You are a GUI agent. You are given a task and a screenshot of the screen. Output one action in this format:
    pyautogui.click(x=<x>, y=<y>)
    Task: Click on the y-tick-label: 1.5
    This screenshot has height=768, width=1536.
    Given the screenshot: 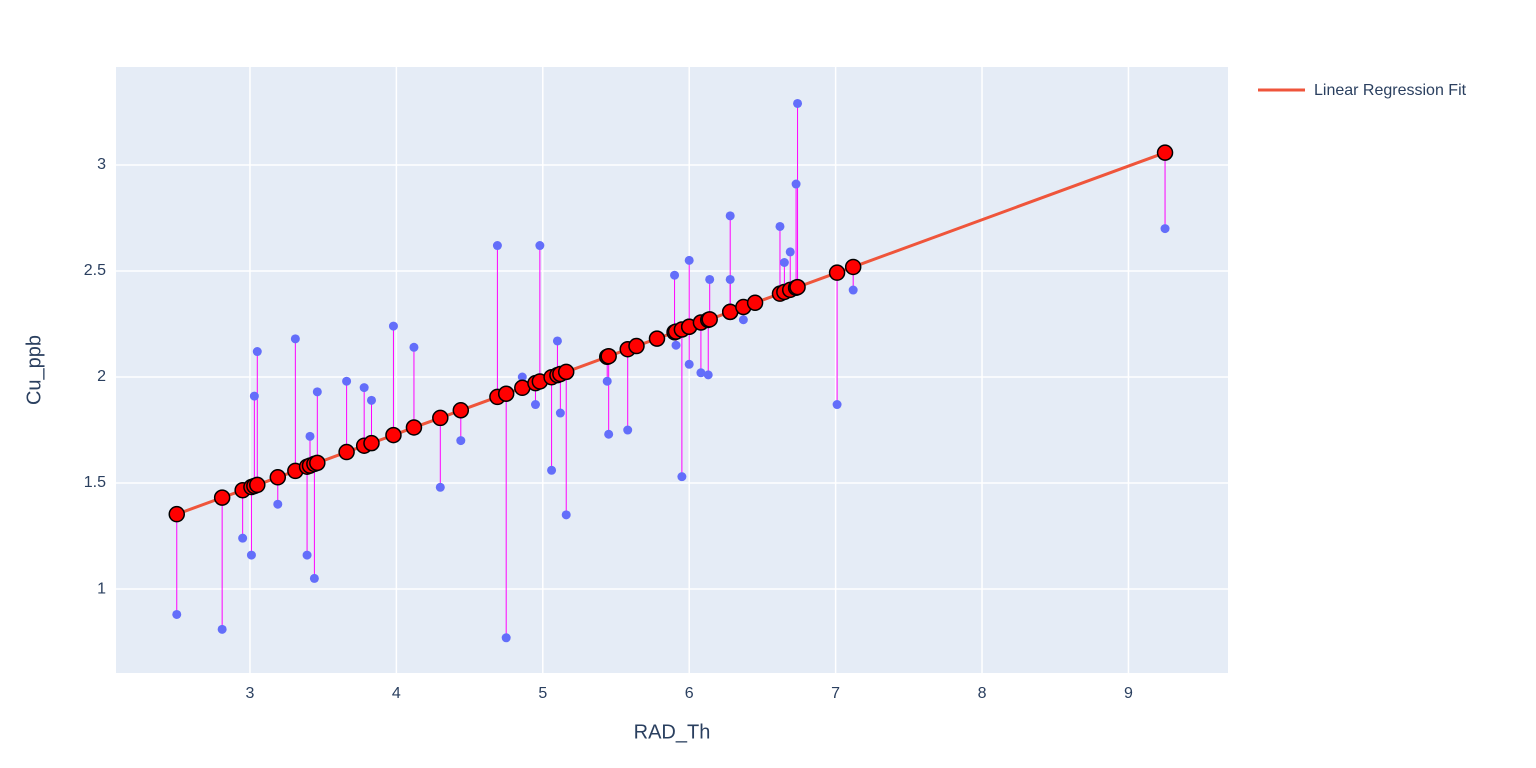 What is the action you would take?
    pyautogui.click(x=95, y=482)
    